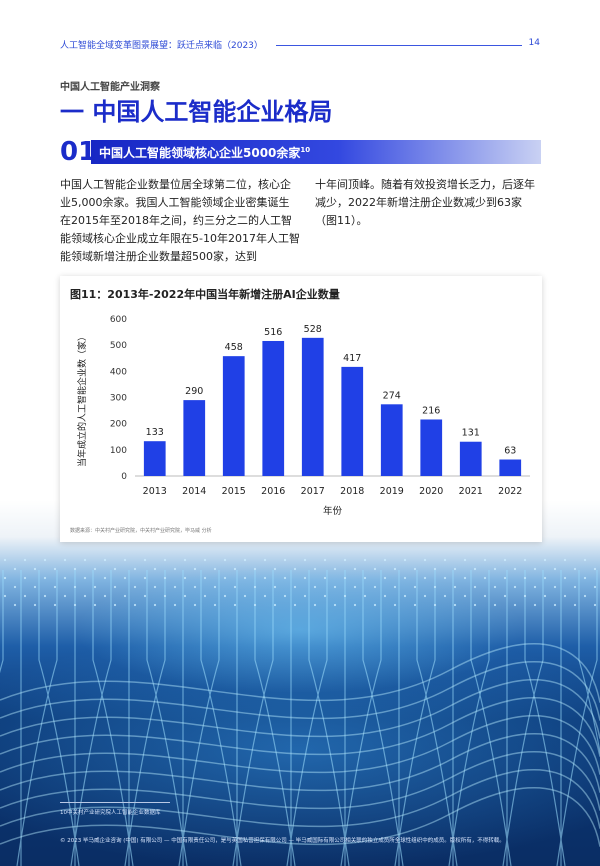  Describe the element at coordinates (352, 491) in the screenshot. I see `x-tick-label: 2018` at that location.